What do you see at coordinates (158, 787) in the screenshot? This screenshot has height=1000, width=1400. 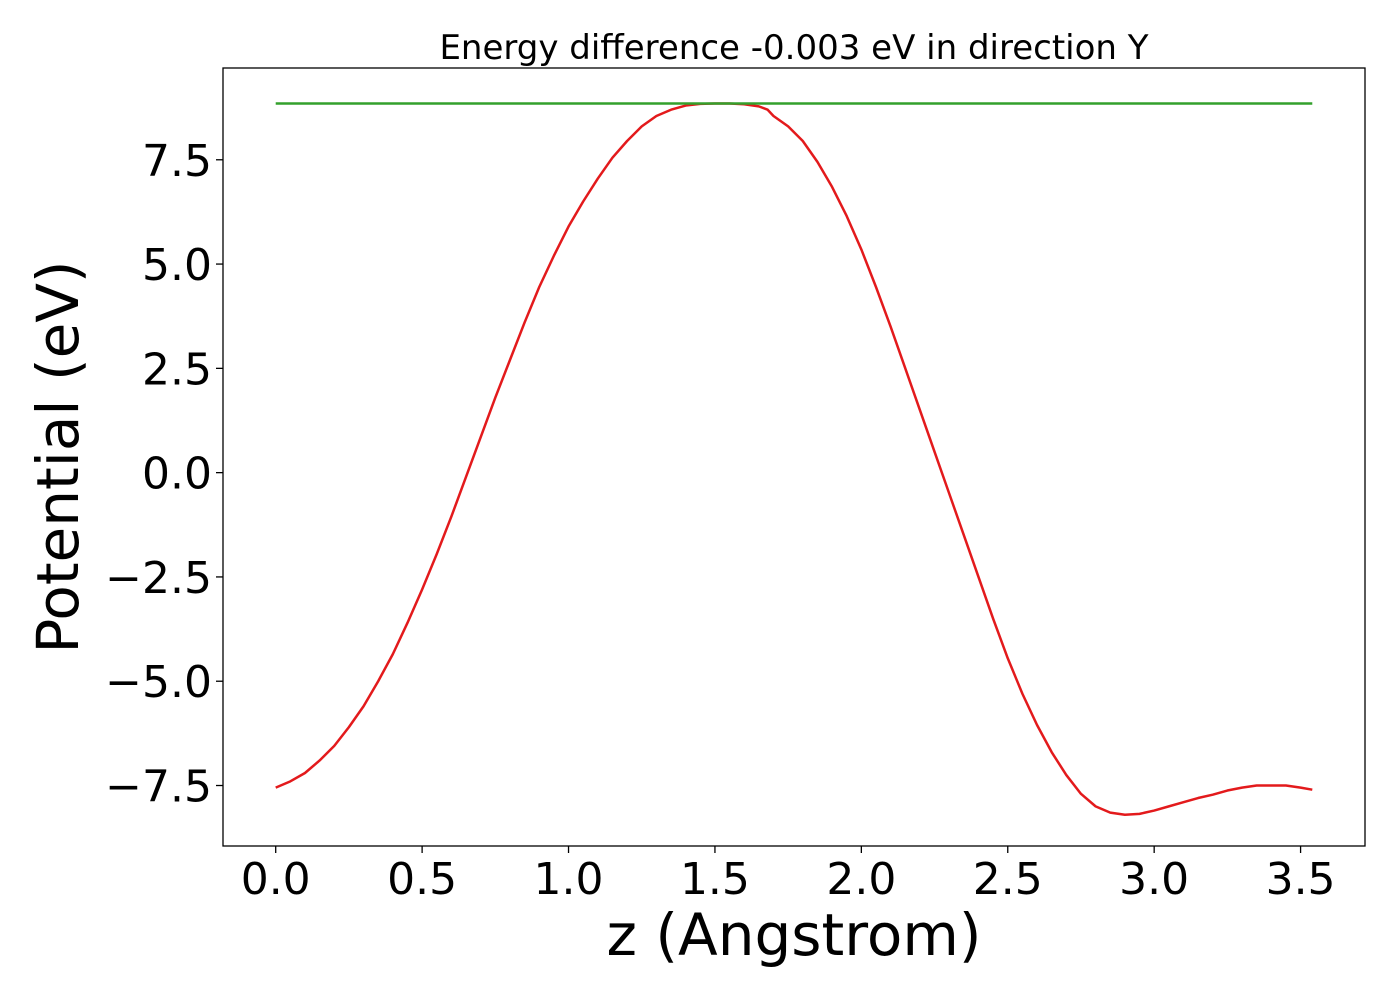 I see `y-tick-label: −7.5` at bounding box center [158, 787].